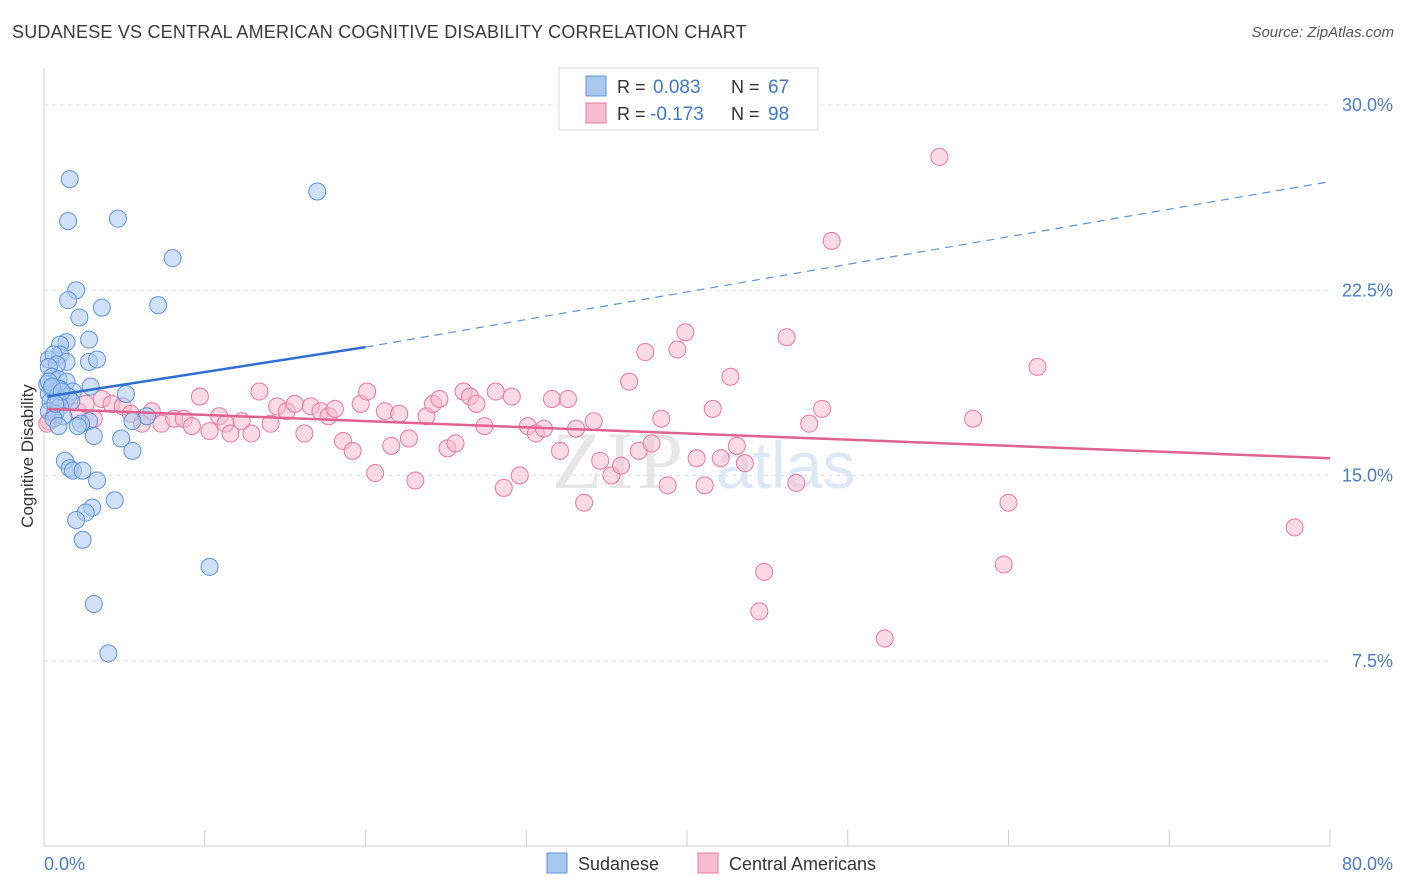 Image resolution: width=1406 pixels, height=892 pixels. What do you see at coordinates (748, 114) in the screenshot?
I see `stats-n-label-central: N =` at bounding box center [748, 114].